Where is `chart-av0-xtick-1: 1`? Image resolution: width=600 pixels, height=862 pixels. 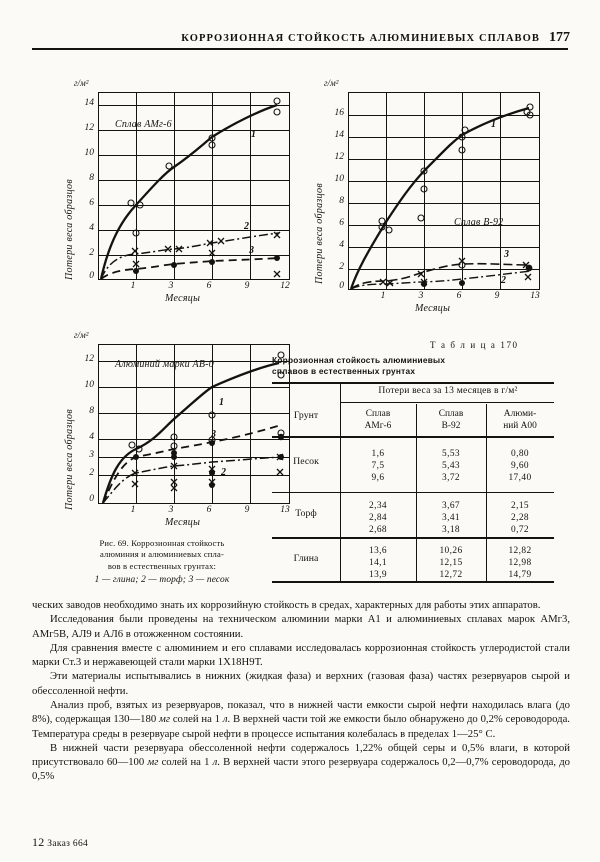 chart-av0-xtick-1: 1 is located at coordinates (133, 510).